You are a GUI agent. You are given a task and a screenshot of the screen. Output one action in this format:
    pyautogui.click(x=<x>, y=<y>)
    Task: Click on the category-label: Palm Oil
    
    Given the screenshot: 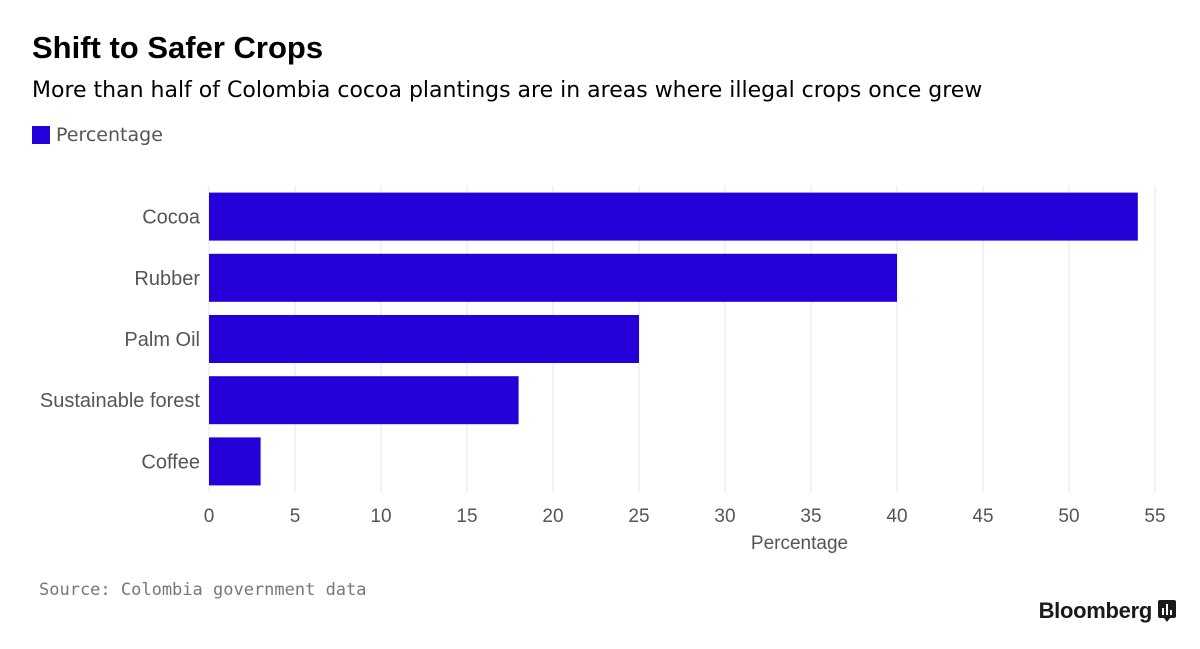 What is the action you would take?
    pyautogui.click(x=162, y=340)
    